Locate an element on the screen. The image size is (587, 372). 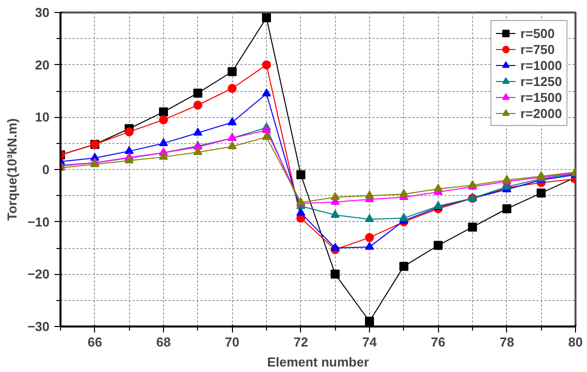
x-tick-label: 68 is located at coordinates (163, 342).